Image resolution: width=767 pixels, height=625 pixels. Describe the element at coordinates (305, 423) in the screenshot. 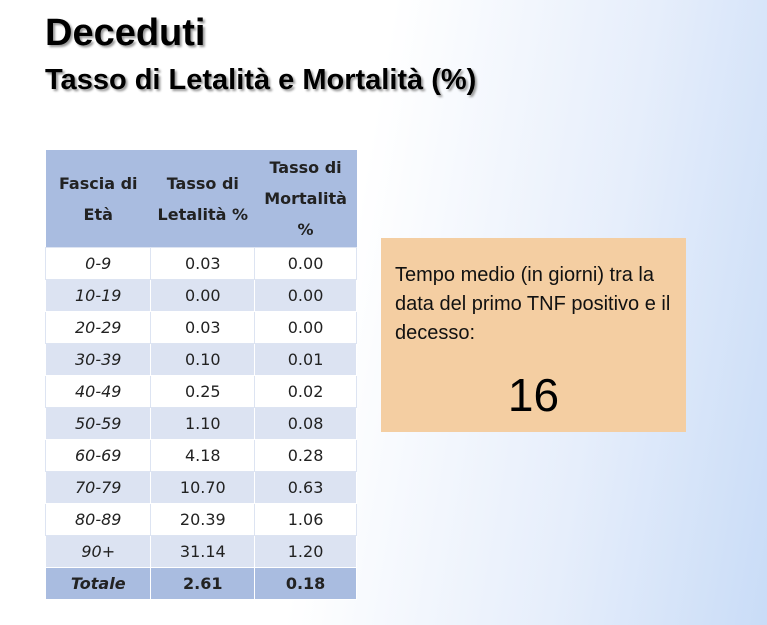

I see `value-cell: 0.08` at that location.